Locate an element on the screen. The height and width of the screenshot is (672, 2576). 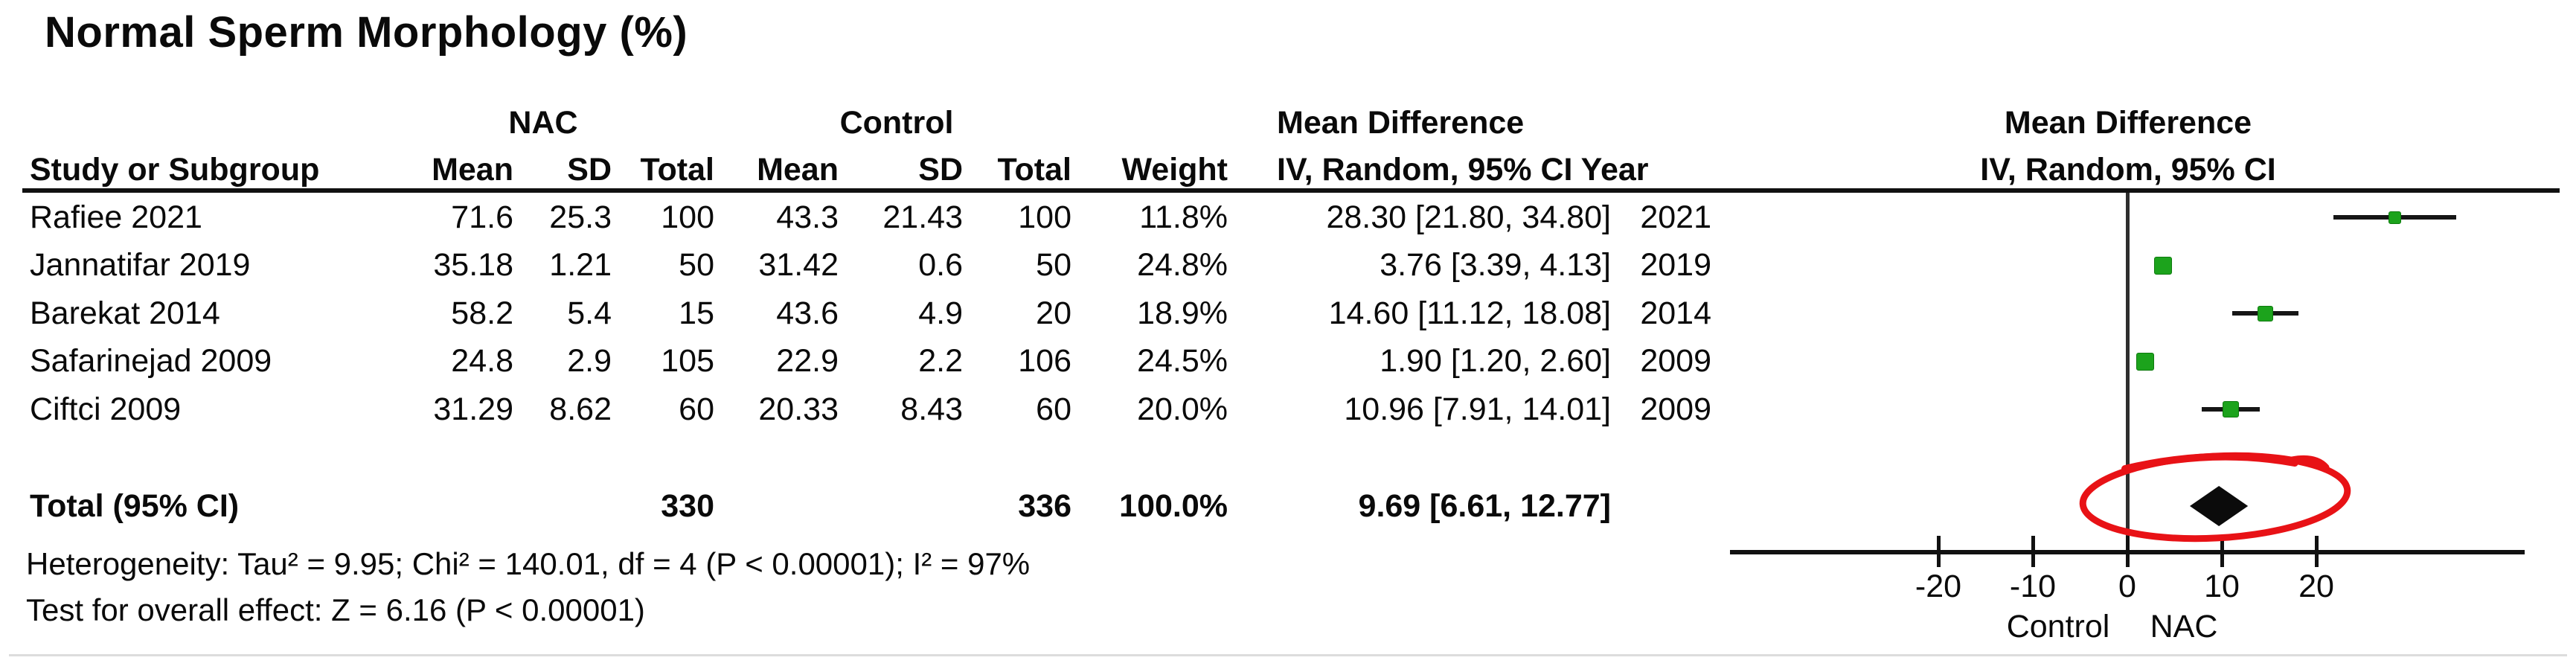
nac-total-value: 105 is located at coordinates (687, 361).